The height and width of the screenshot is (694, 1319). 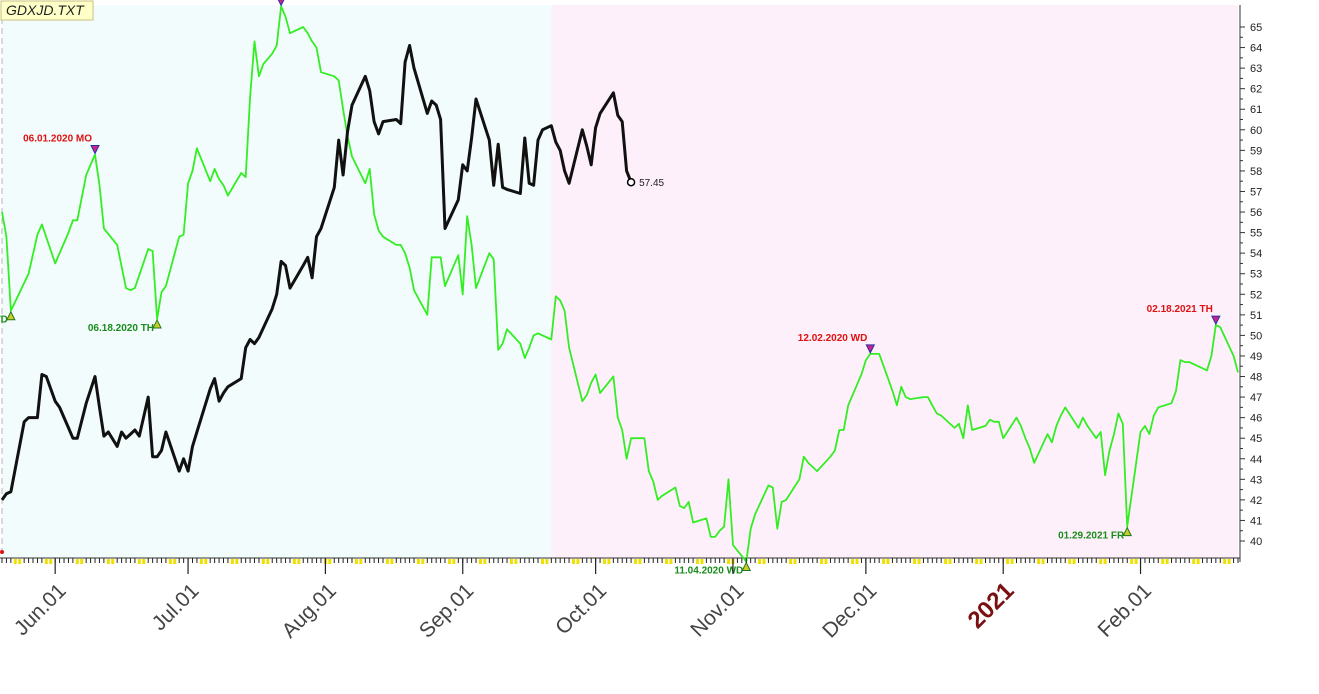 I want to click on y-tick-label: 63, so click(x=1256, y=69).